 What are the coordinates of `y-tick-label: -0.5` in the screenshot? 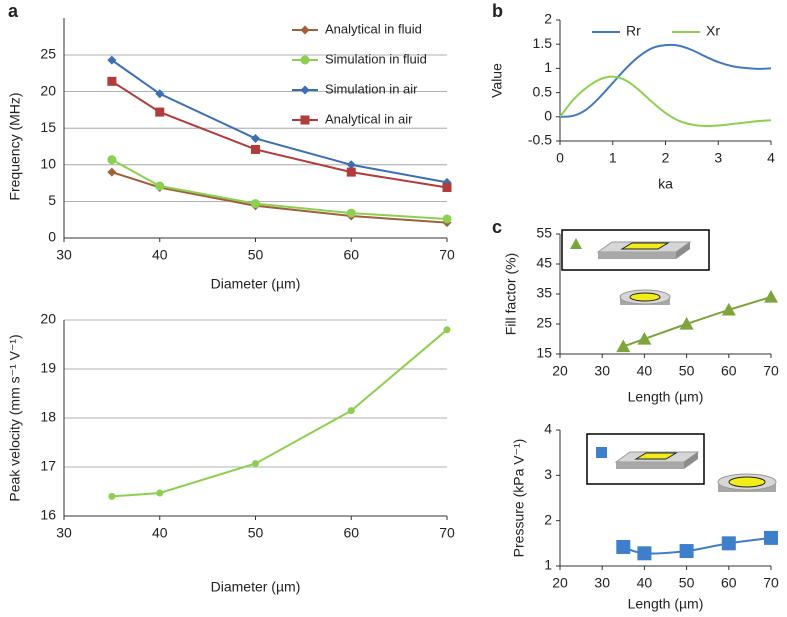 It's located at (540, 140).